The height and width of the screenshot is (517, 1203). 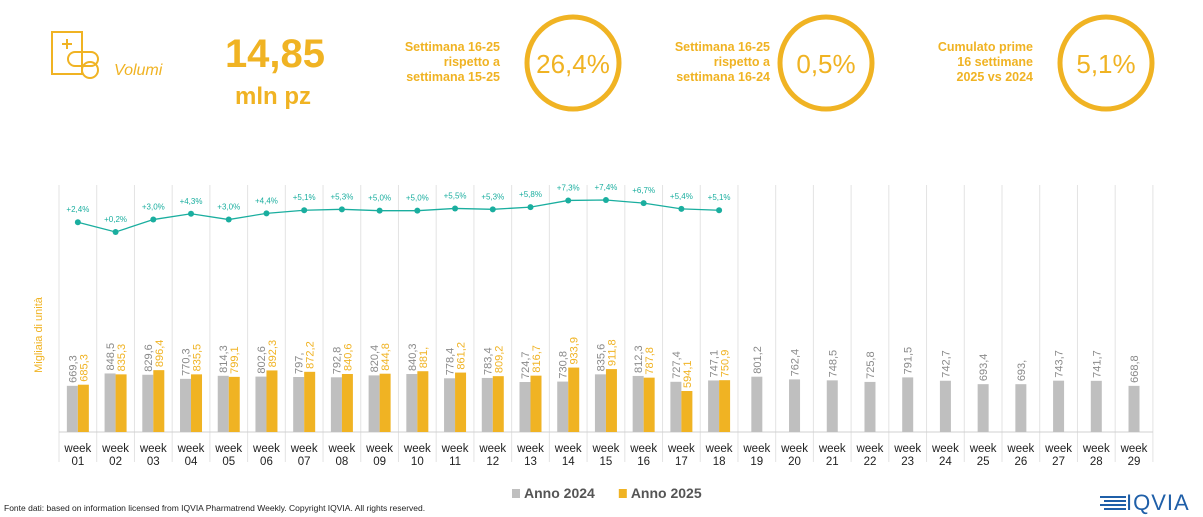 I want to click on kpi-label-line: Settimana 16-25, so click(x=722, y=47).